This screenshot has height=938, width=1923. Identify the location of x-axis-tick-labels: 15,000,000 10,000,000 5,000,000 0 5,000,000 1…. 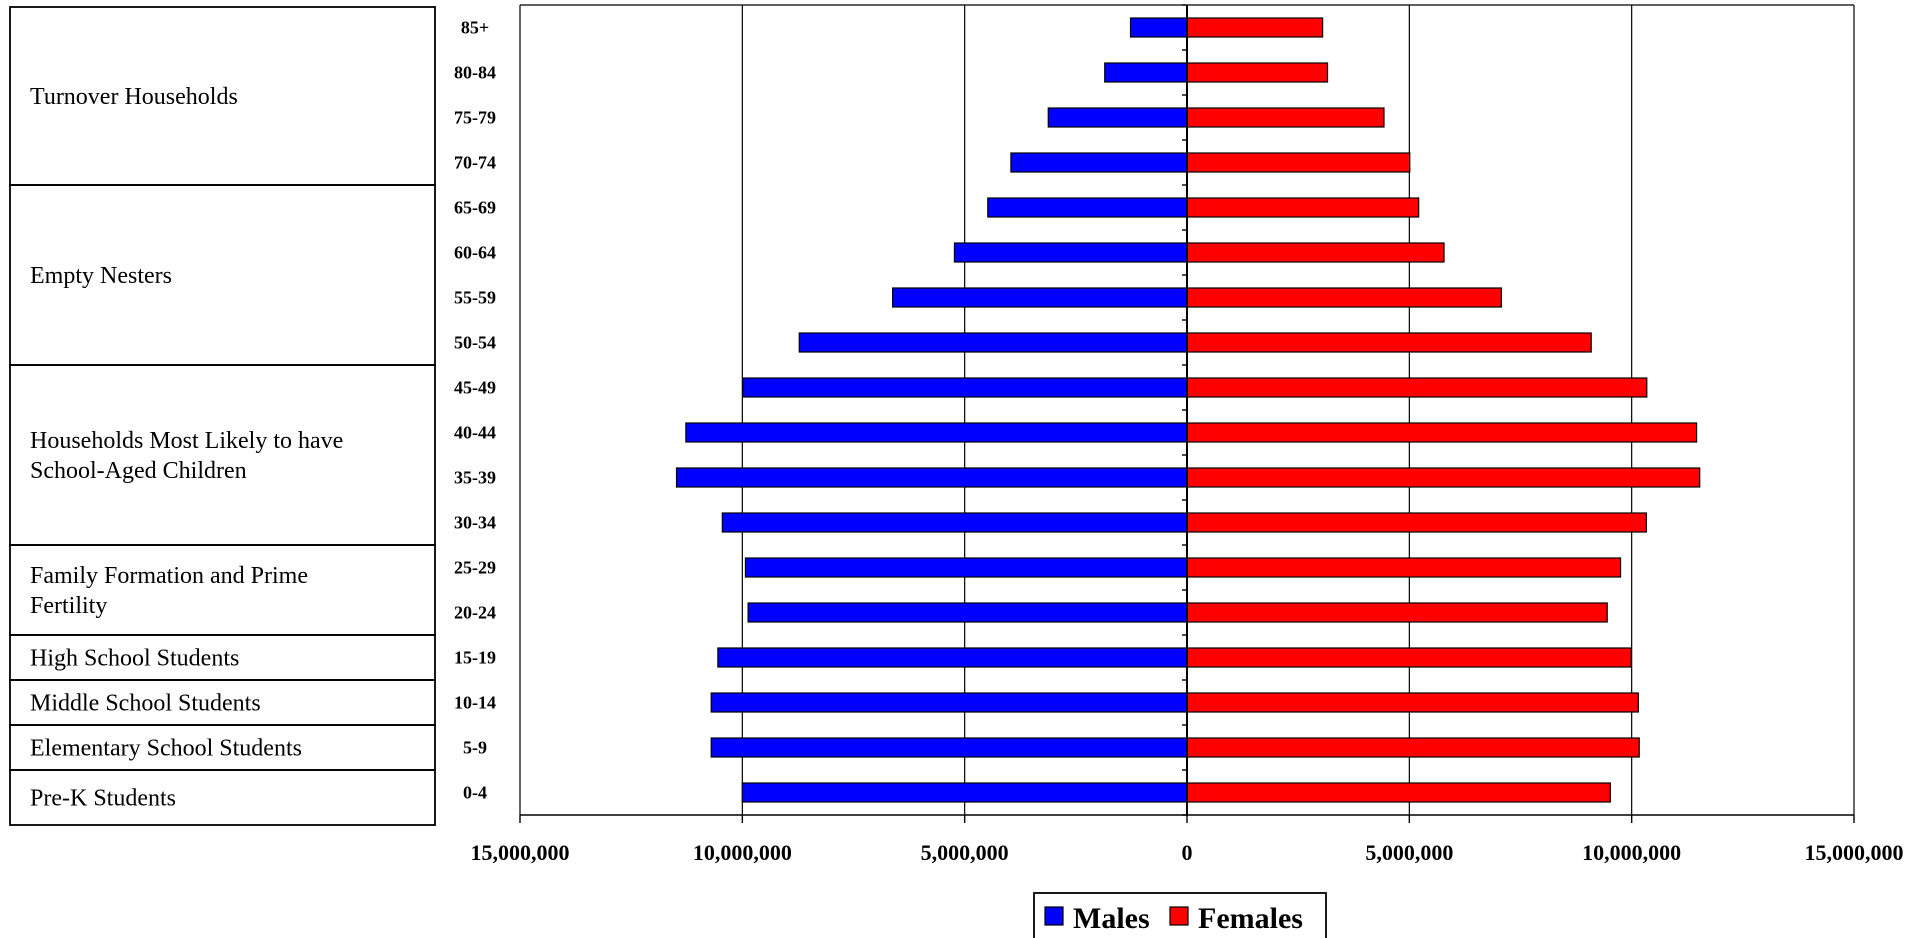
(1187, 852).